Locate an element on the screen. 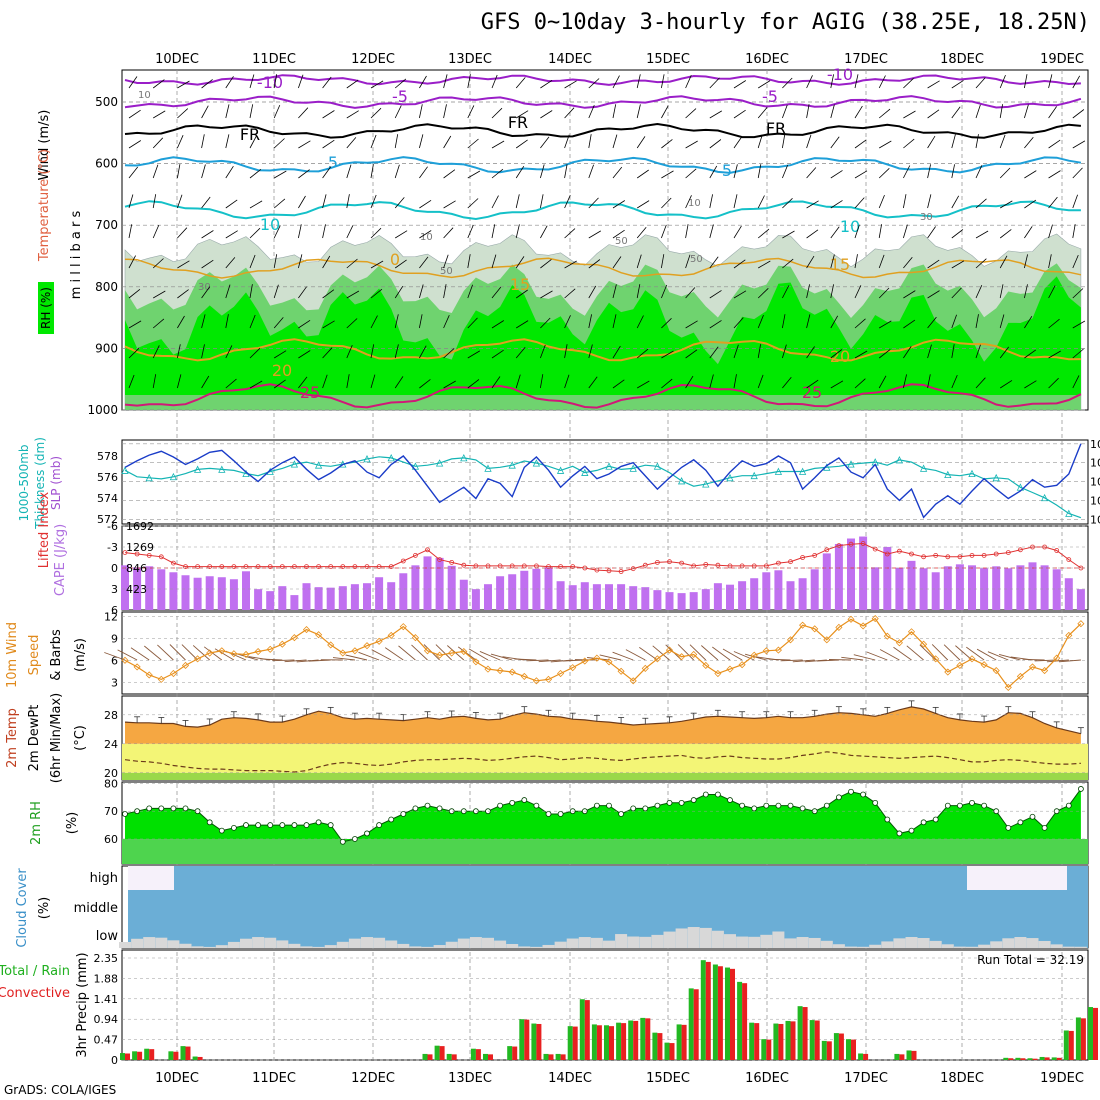  rh-contour-label-7: 10 is located at coordinates (694, 203).